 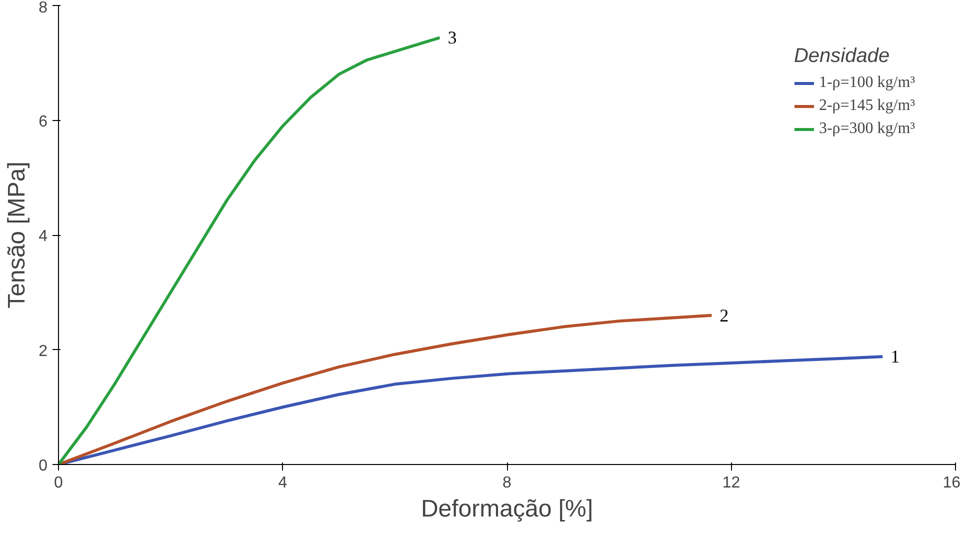 I want to click on y-tick-label: 8, so click(x=43, y=8).